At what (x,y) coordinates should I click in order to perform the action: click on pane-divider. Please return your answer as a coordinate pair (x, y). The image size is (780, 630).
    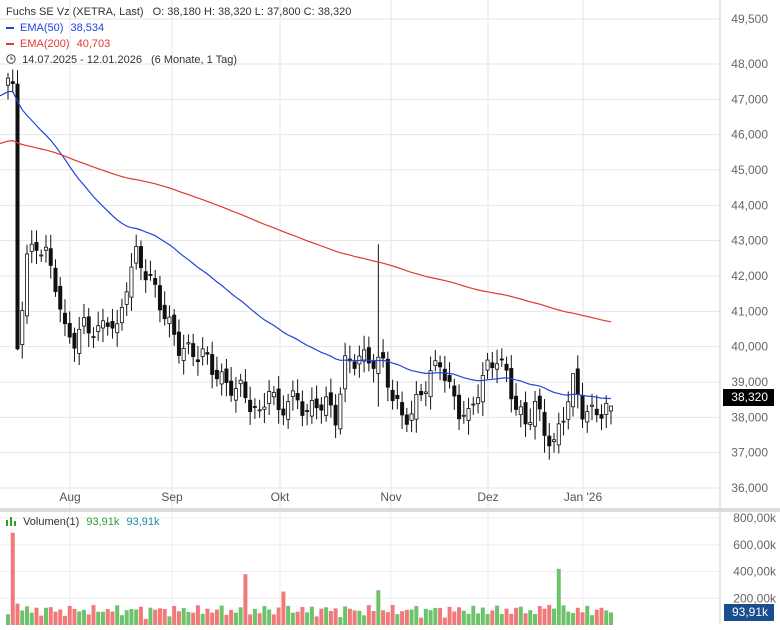
    Looking at the image, I should click on (390, 510).